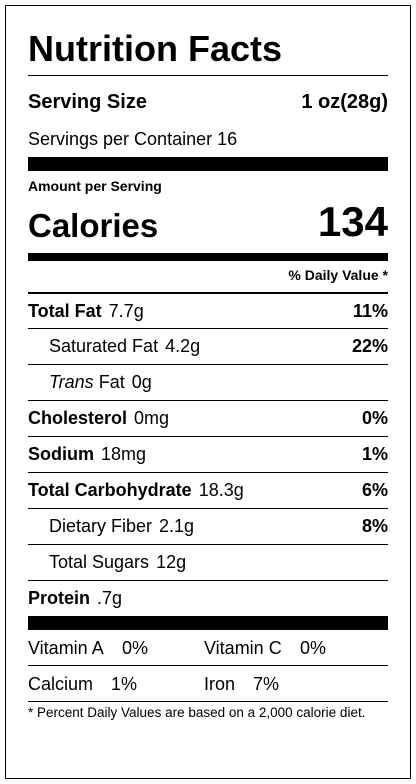 The height and width of the screenshot is (784, 416). I want to click on nutrient-name-italic: Trans, so click(71, 382).